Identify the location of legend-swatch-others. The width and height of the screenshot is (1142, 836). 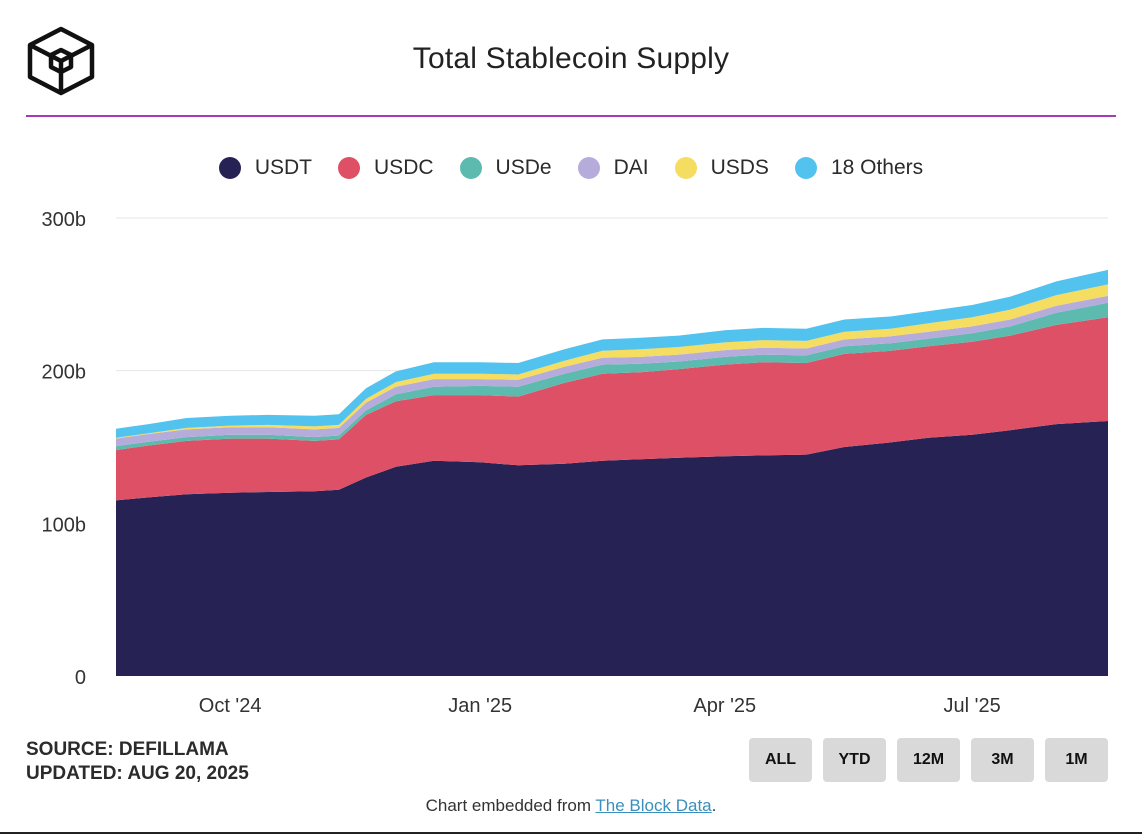
(805, 168).